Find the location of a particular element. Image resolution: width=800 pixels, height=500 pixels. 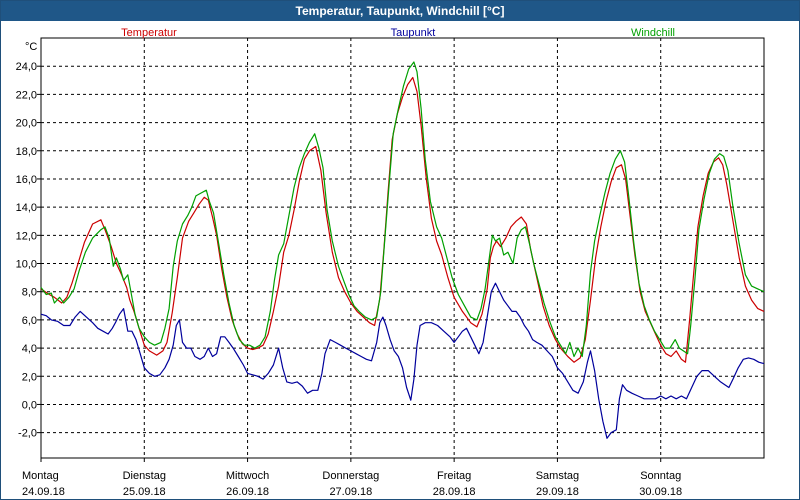

y-tick-label: 20,0 is located at coordinates (26, 124).